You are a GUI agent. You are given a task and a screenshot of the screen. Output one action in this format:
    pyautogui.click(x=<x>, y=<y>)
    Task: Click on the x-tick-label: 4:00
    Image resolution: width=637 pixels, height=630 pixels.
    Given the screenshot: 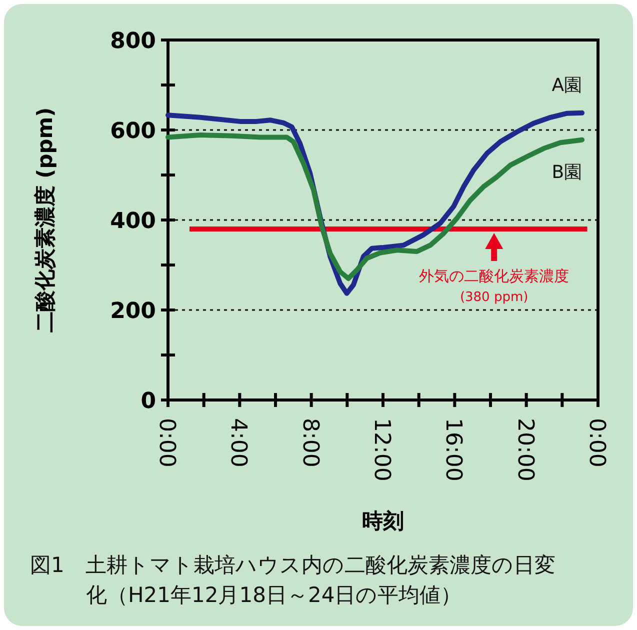 What is the action you would take?
    pyautogui.click(x=238, y=443)
    